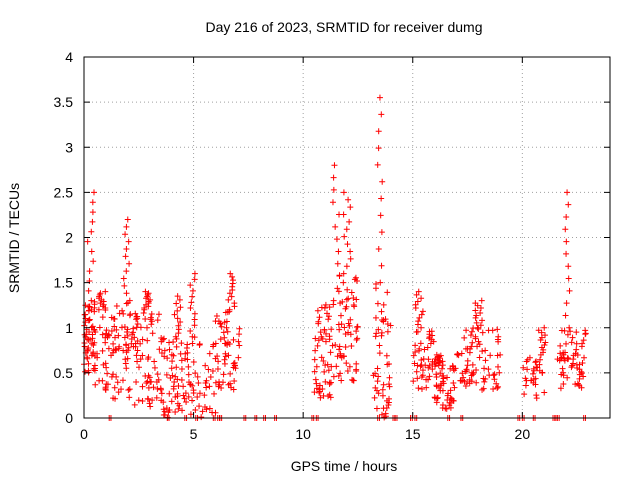 This screenshot has width=640, height=485. Describe the element at coordinates (305, 434) in the screenshot. I see `x-tick-labels: 0 5 10 15 20` at that location.